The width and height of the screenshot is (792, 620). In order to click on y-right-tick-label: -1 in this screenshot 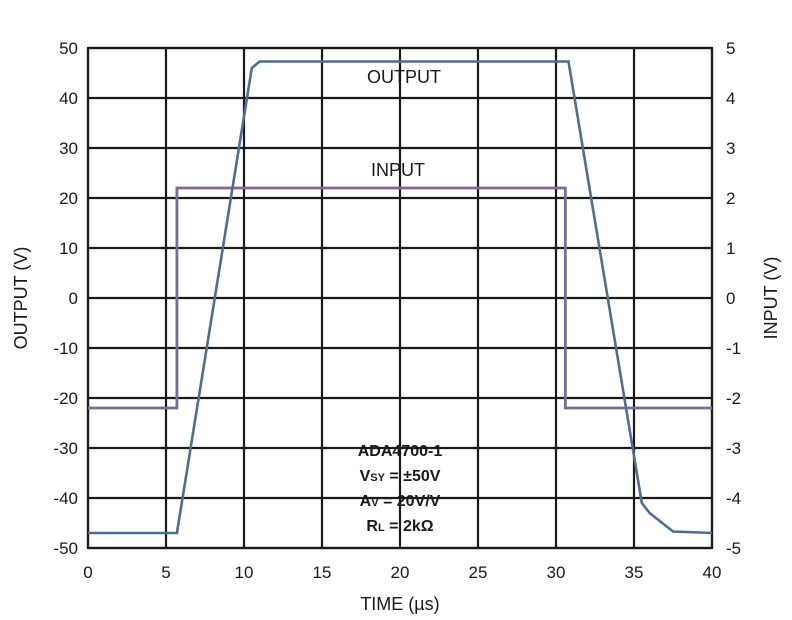, I will do `click(733, 348)`.